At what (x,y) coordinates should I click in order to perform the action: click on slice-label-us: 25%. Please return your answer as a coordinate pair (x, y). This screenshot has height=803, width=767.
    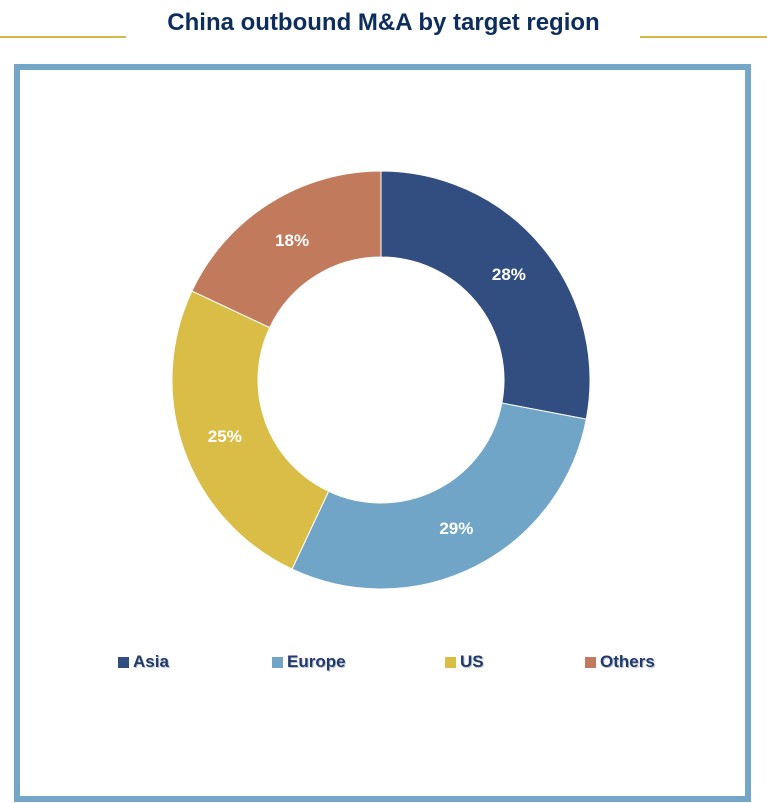
    Looking at the image, I should click on (225, 436).